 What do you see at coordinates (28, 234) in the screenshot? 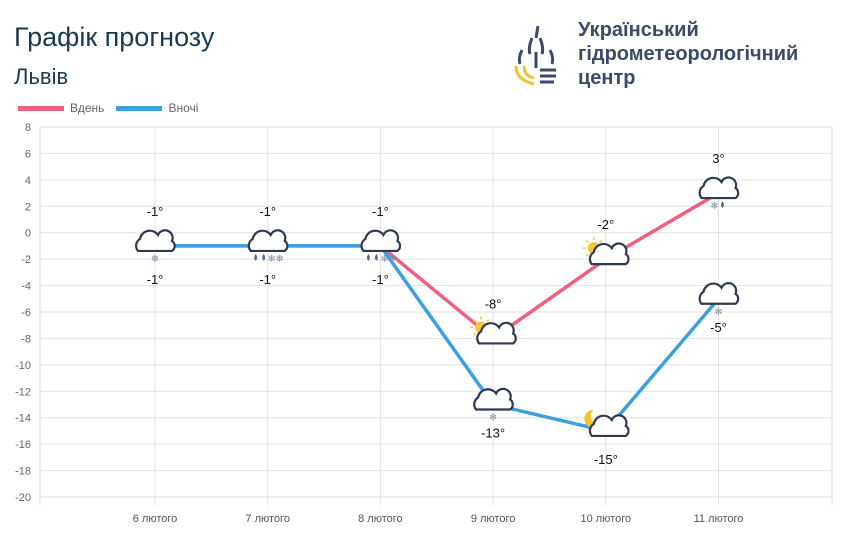
I see `y-tick-label: 0` at bounding box center [28, 234].